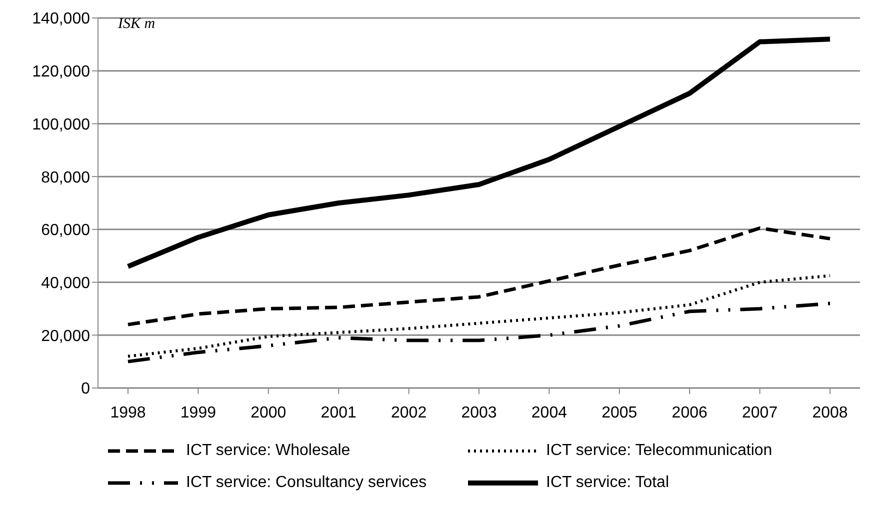 The image size is (878, 530). What do you see at coordinates (409, 413) in the screenshot?
I see `x-tick-label: 2002` at bounding box center [409, 413].